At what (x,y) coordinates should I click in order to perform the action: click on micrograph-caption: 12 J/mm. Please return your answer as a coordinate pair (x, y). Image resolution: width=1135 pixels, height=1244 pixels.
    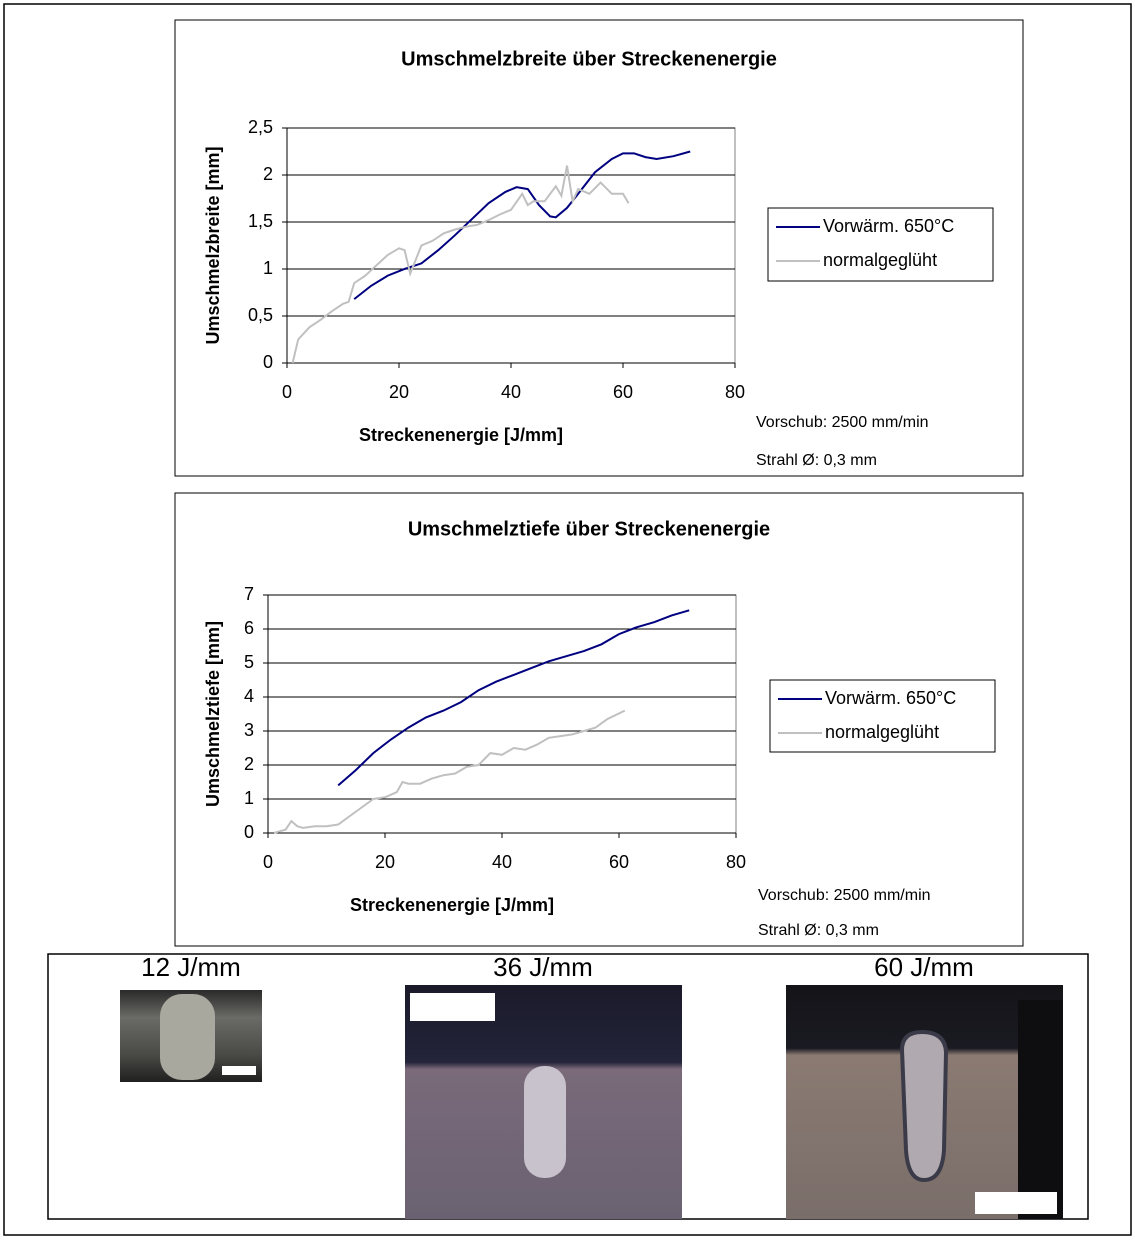
    Looking at the image, I should click on (191, 967).